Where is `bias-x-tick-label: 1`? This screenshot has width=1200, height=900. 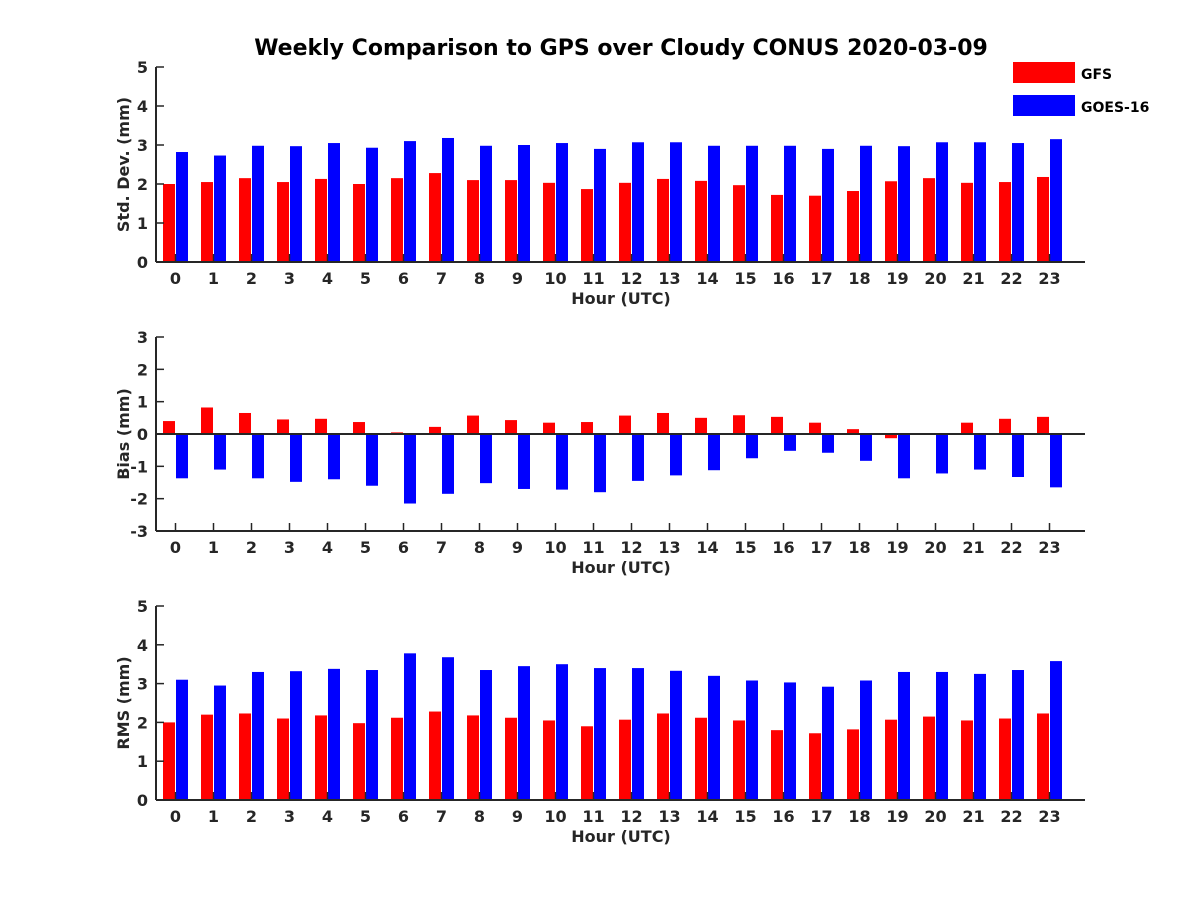 bias-x-tick-label: 1 is located at coordinates (213, 547).